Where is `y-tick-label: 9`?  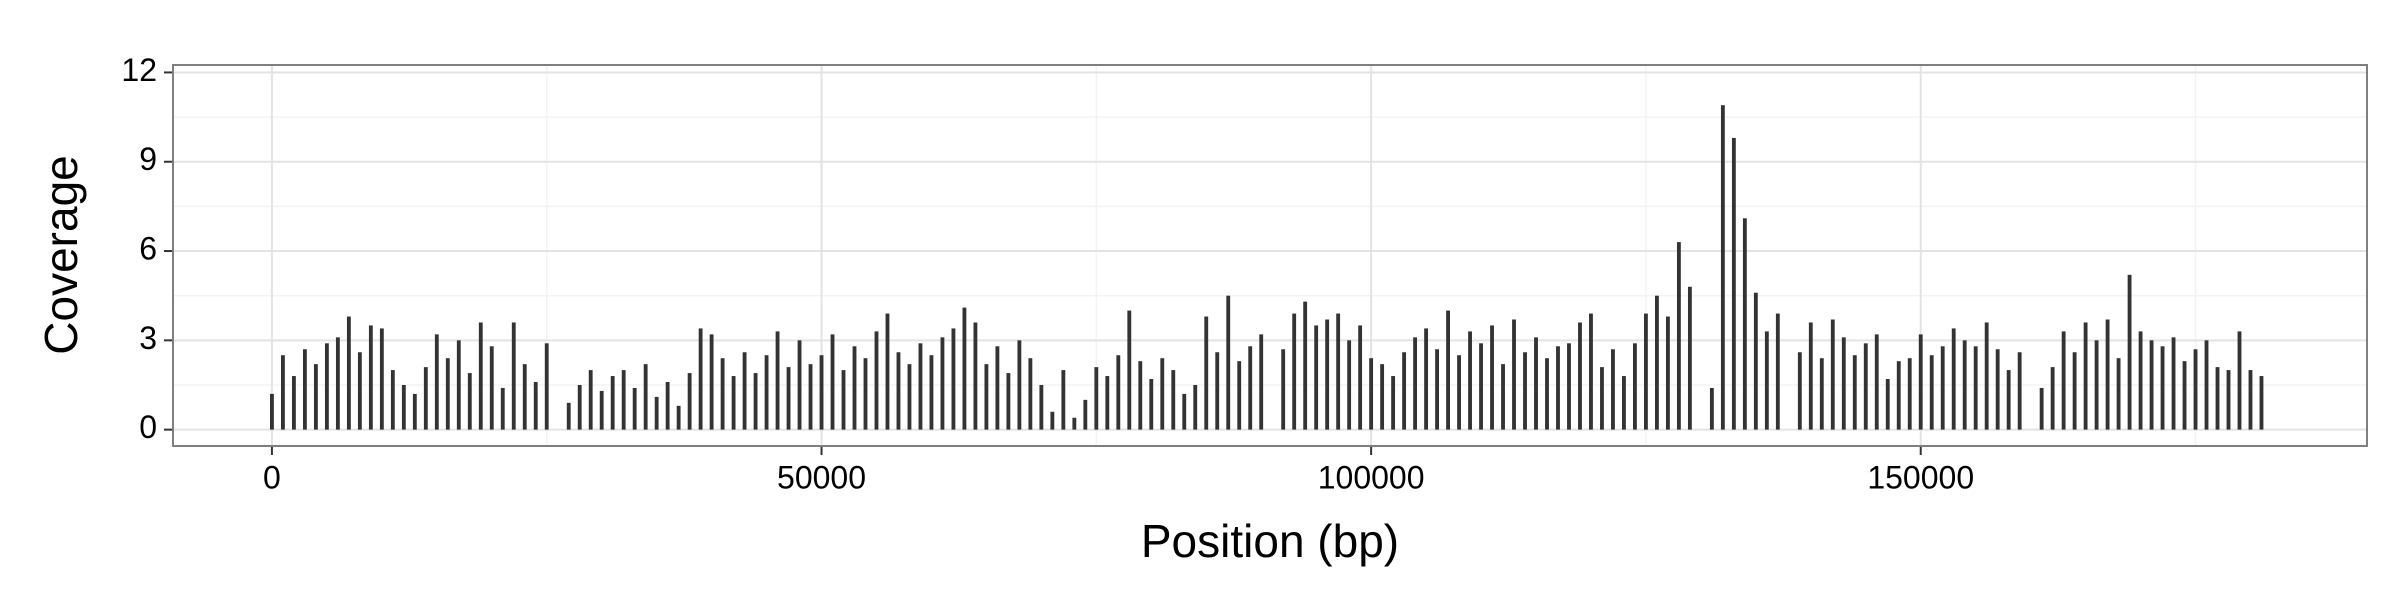 y-tick-label: 9 is located at coordinates (148, 159).